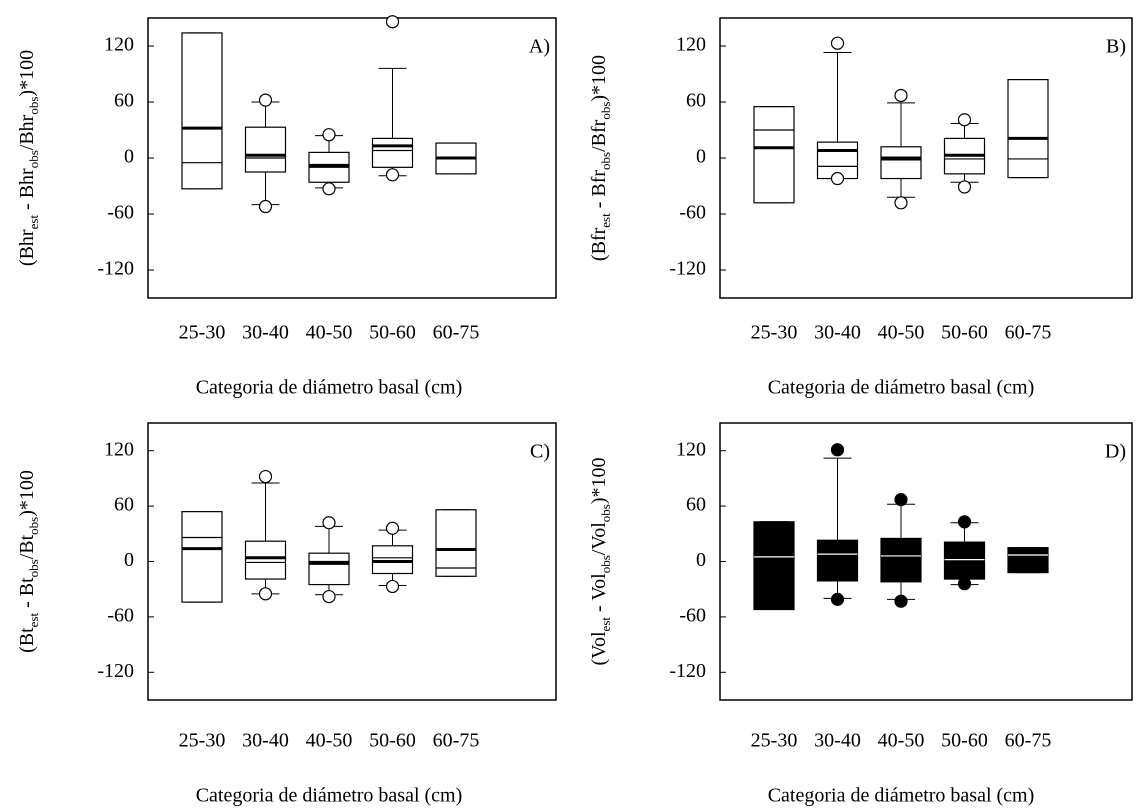  Describe the element at coordinates (27, 191) in the screenshot. I see `y-axis-label-part: - Bhr` at that location.